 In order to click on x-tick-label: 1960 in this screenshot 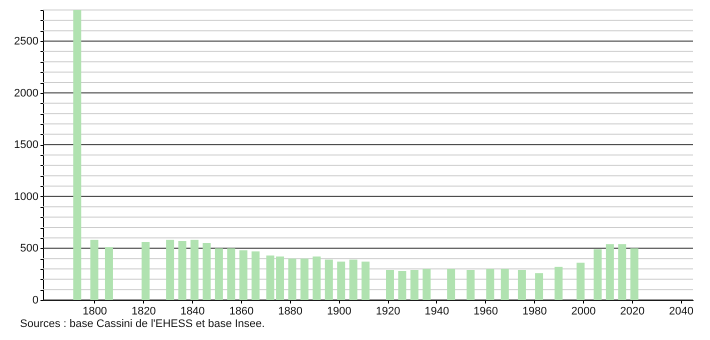, I will do `click(486, 312)`.